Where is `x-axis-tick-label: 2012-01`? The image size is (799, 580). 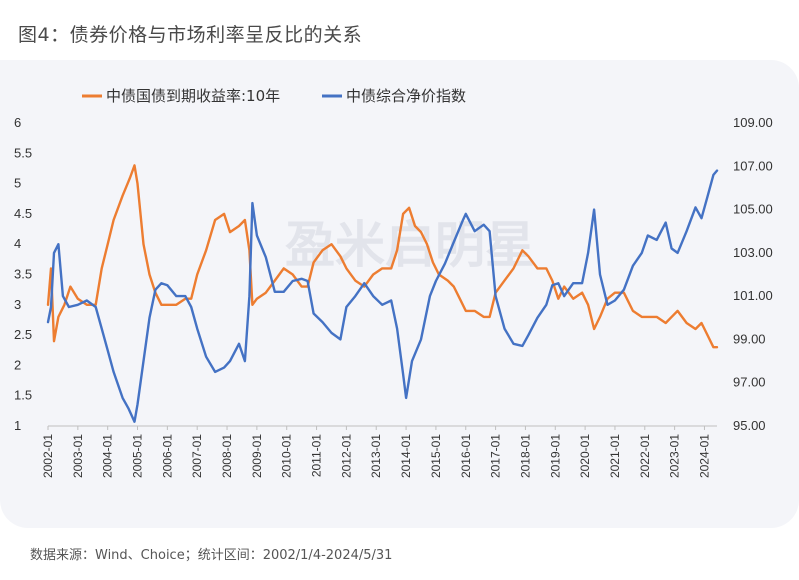
x-axis-tick-label: 2012-01 is located at coordinates (346, 456).